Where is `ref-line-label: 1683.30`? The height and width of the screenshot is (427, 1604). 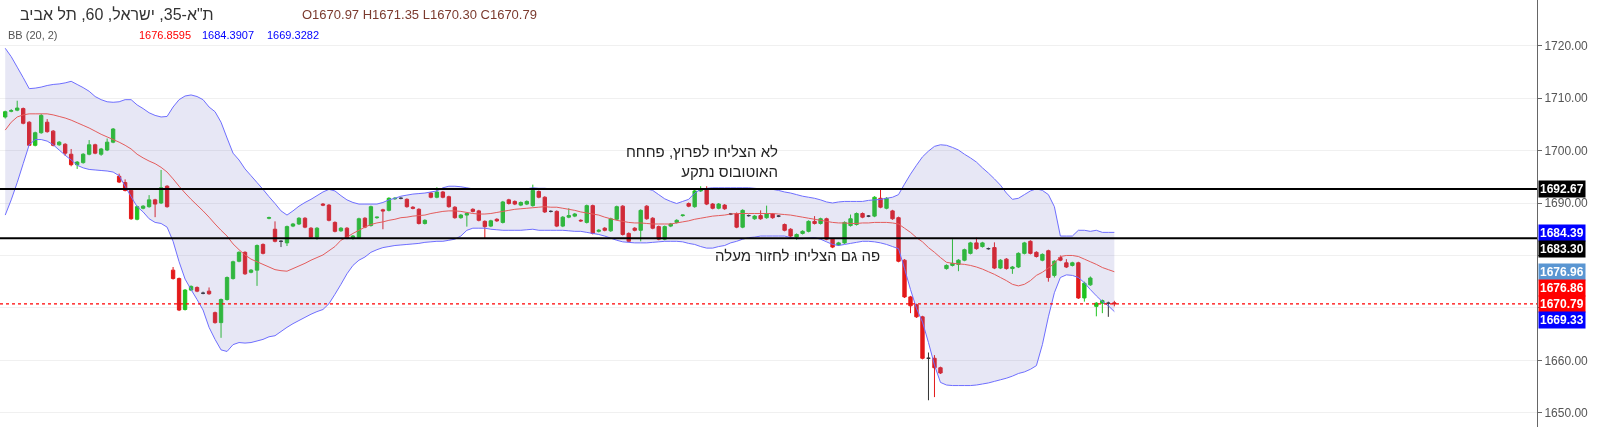
ref-line-label: 1683.30 is located at coordinates (1562, 249).